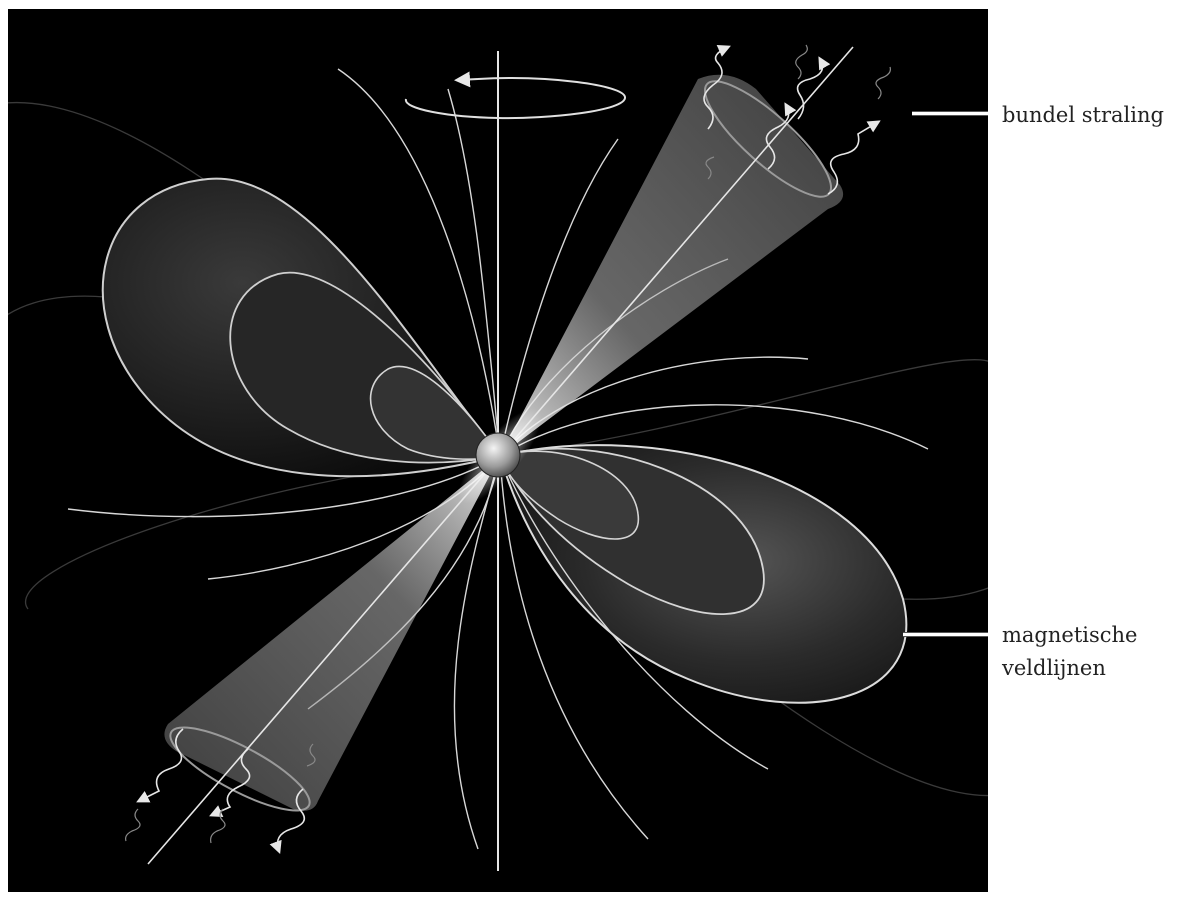  I want to click on label-field-line2: veldlijnen, so click(1054, 668).